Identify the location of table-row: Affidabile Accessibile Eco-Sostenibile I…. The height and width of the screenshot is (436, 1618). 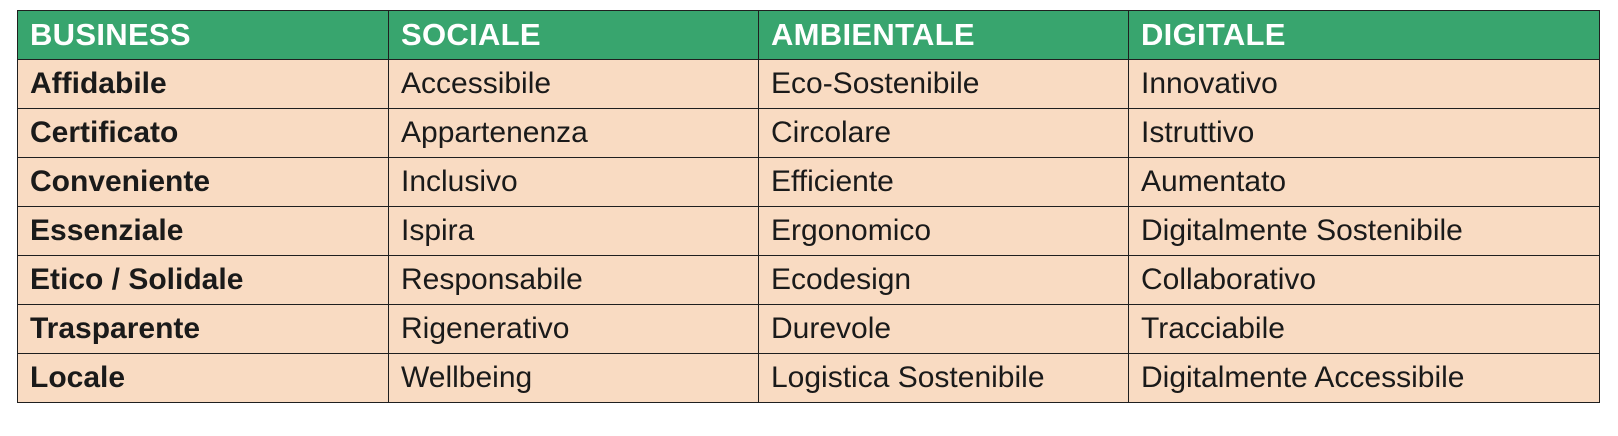
(808, 84).